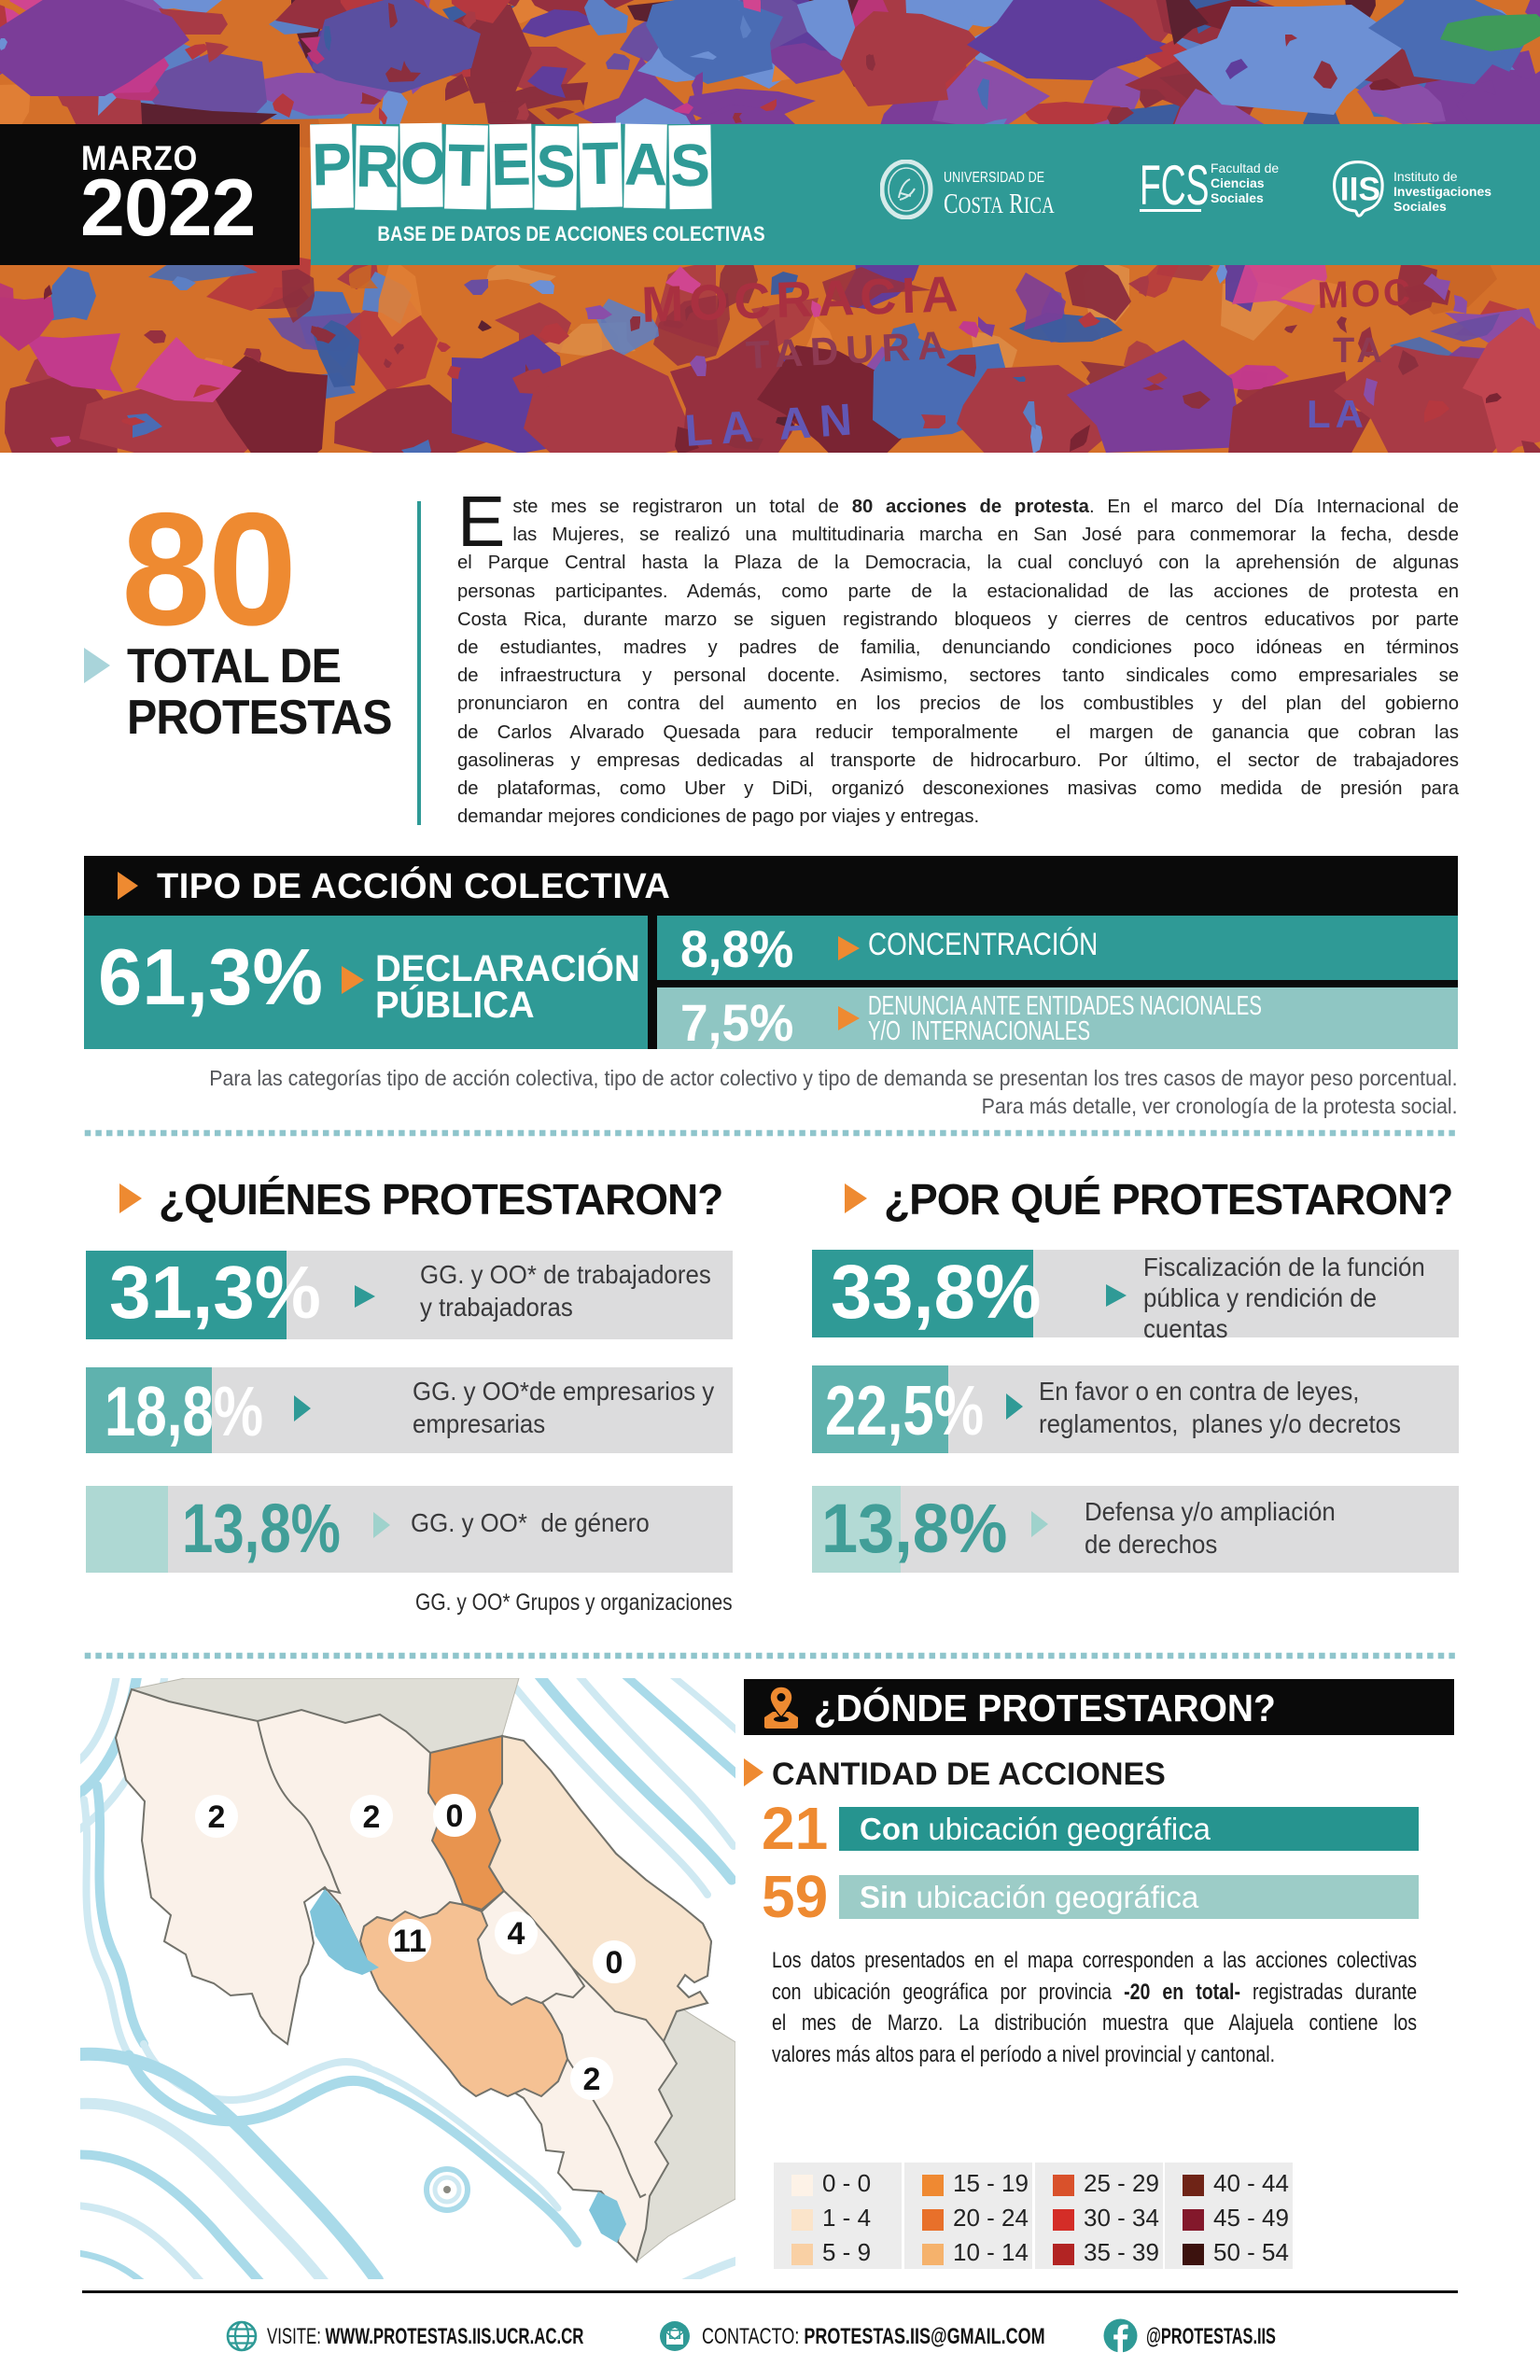 The height and width of the screenshot is (2380, 1540). I want to click on svg-text: IIS, so click(1360, 189).